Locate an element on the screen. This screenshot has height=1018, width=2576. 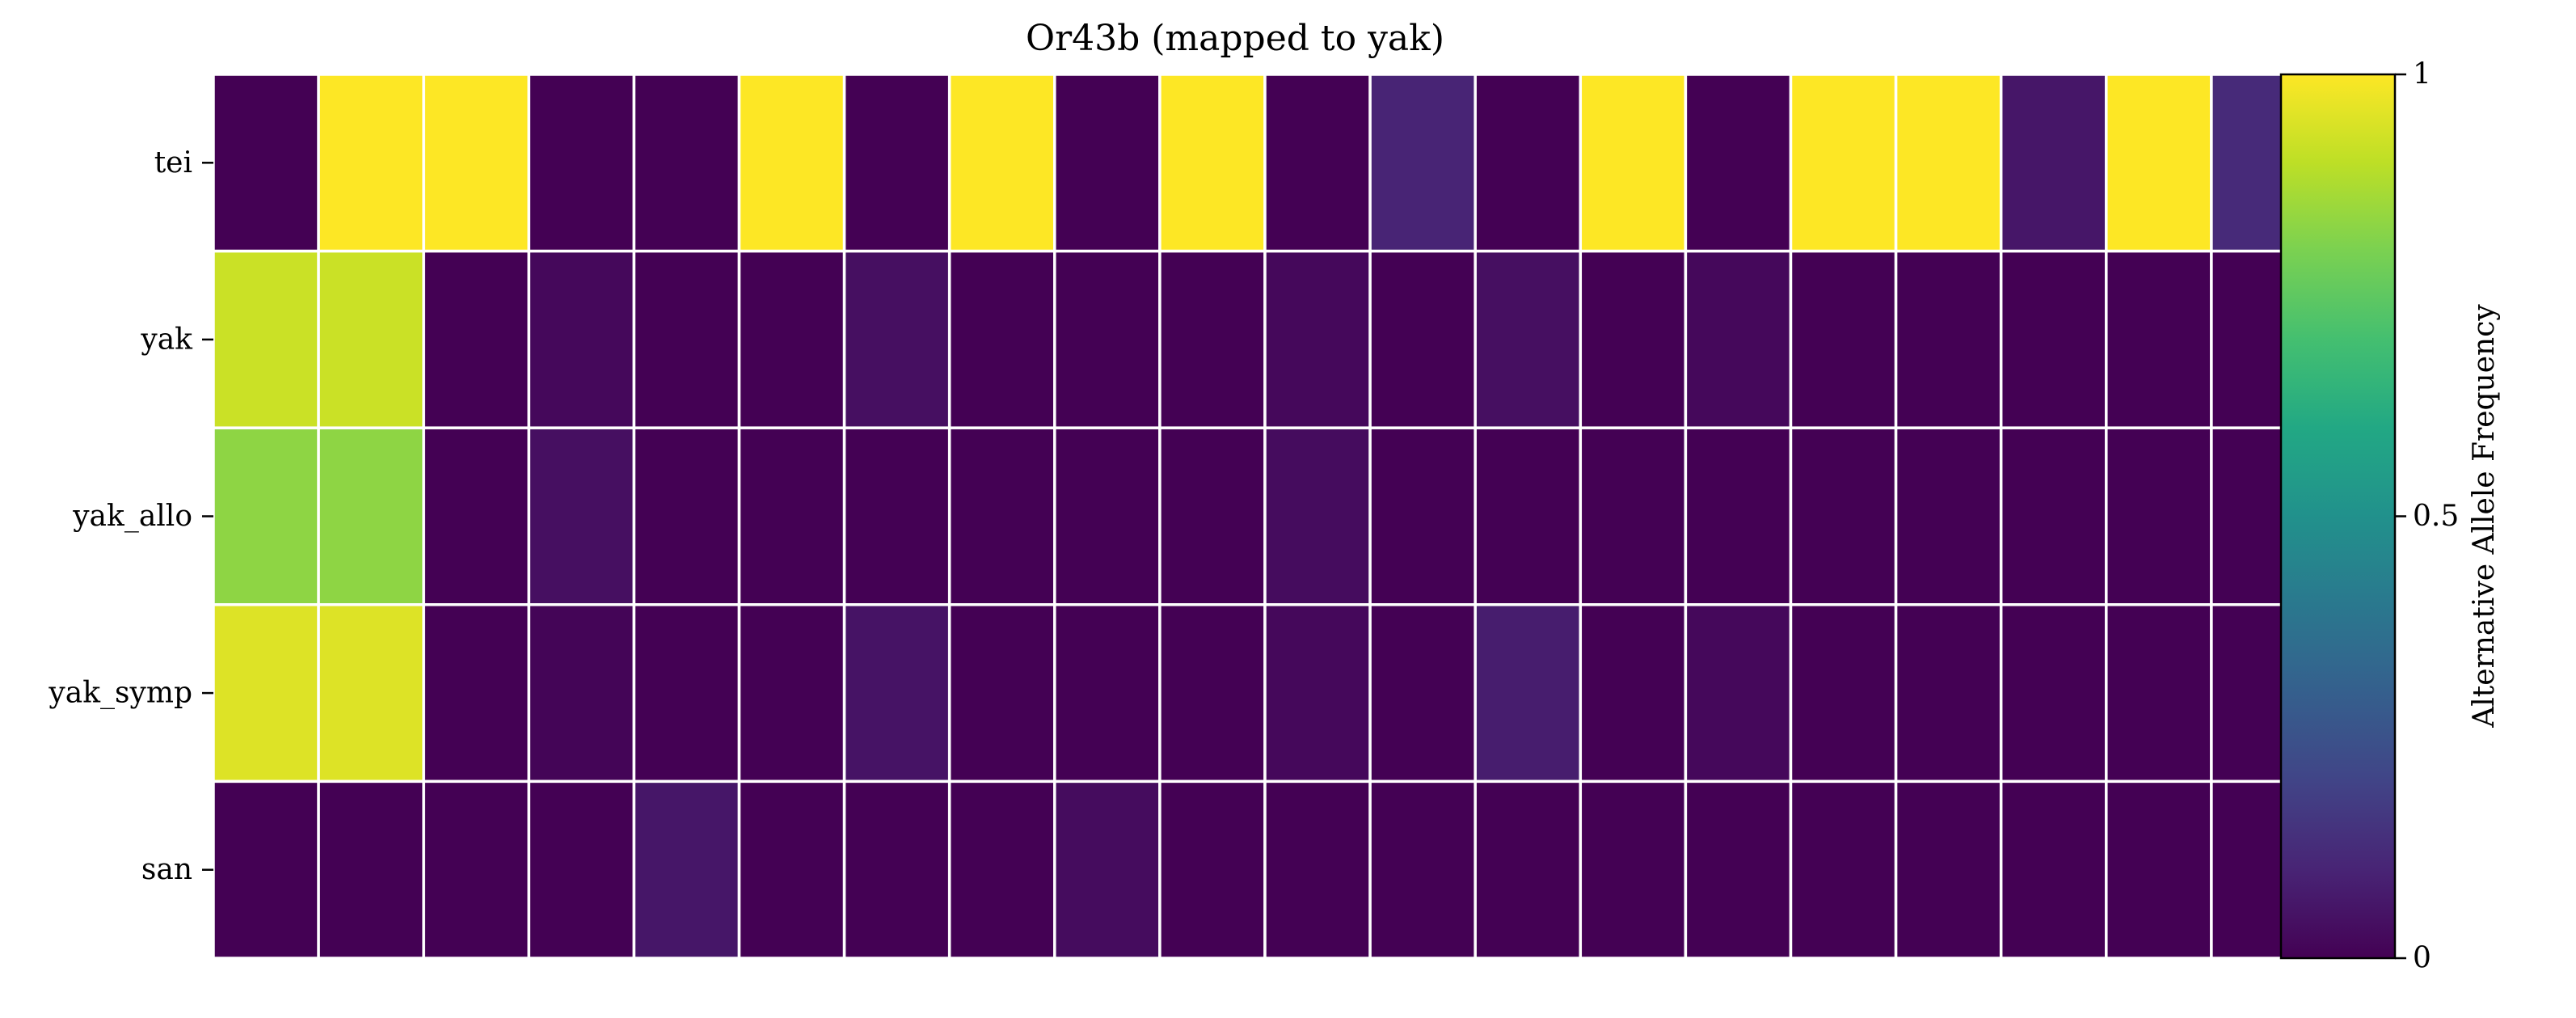
row-label-san: san is located at coordinates (166, 869).